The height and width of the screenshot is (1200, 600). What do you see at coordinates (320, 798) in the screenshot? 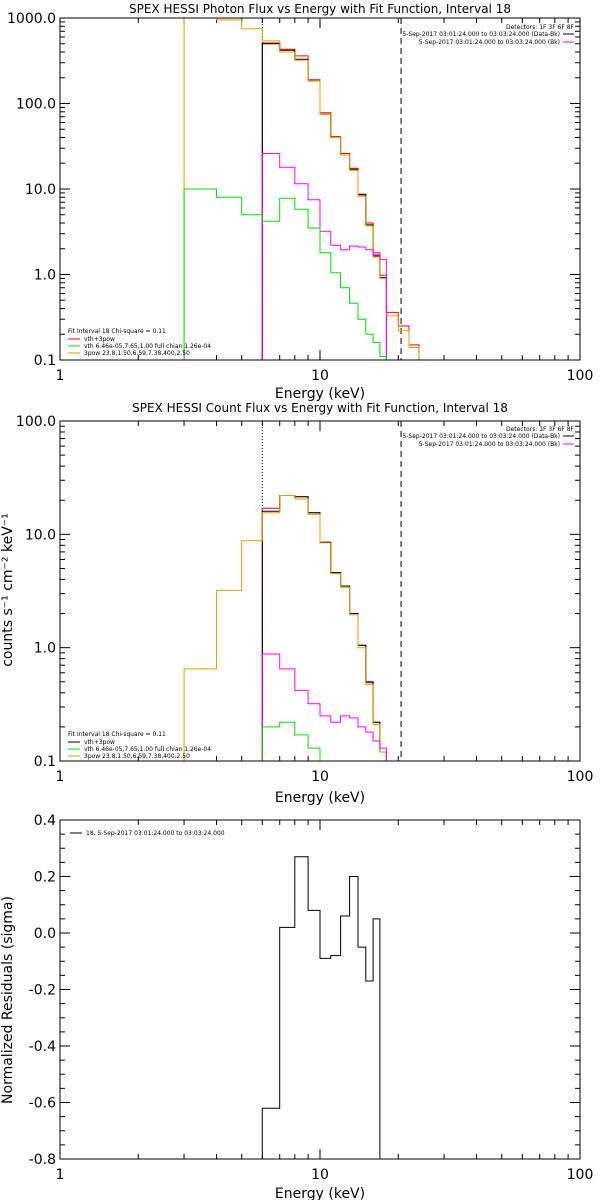
I see `count-flux-xlabel: Energy (keV)` at bounding box center [320, 798].